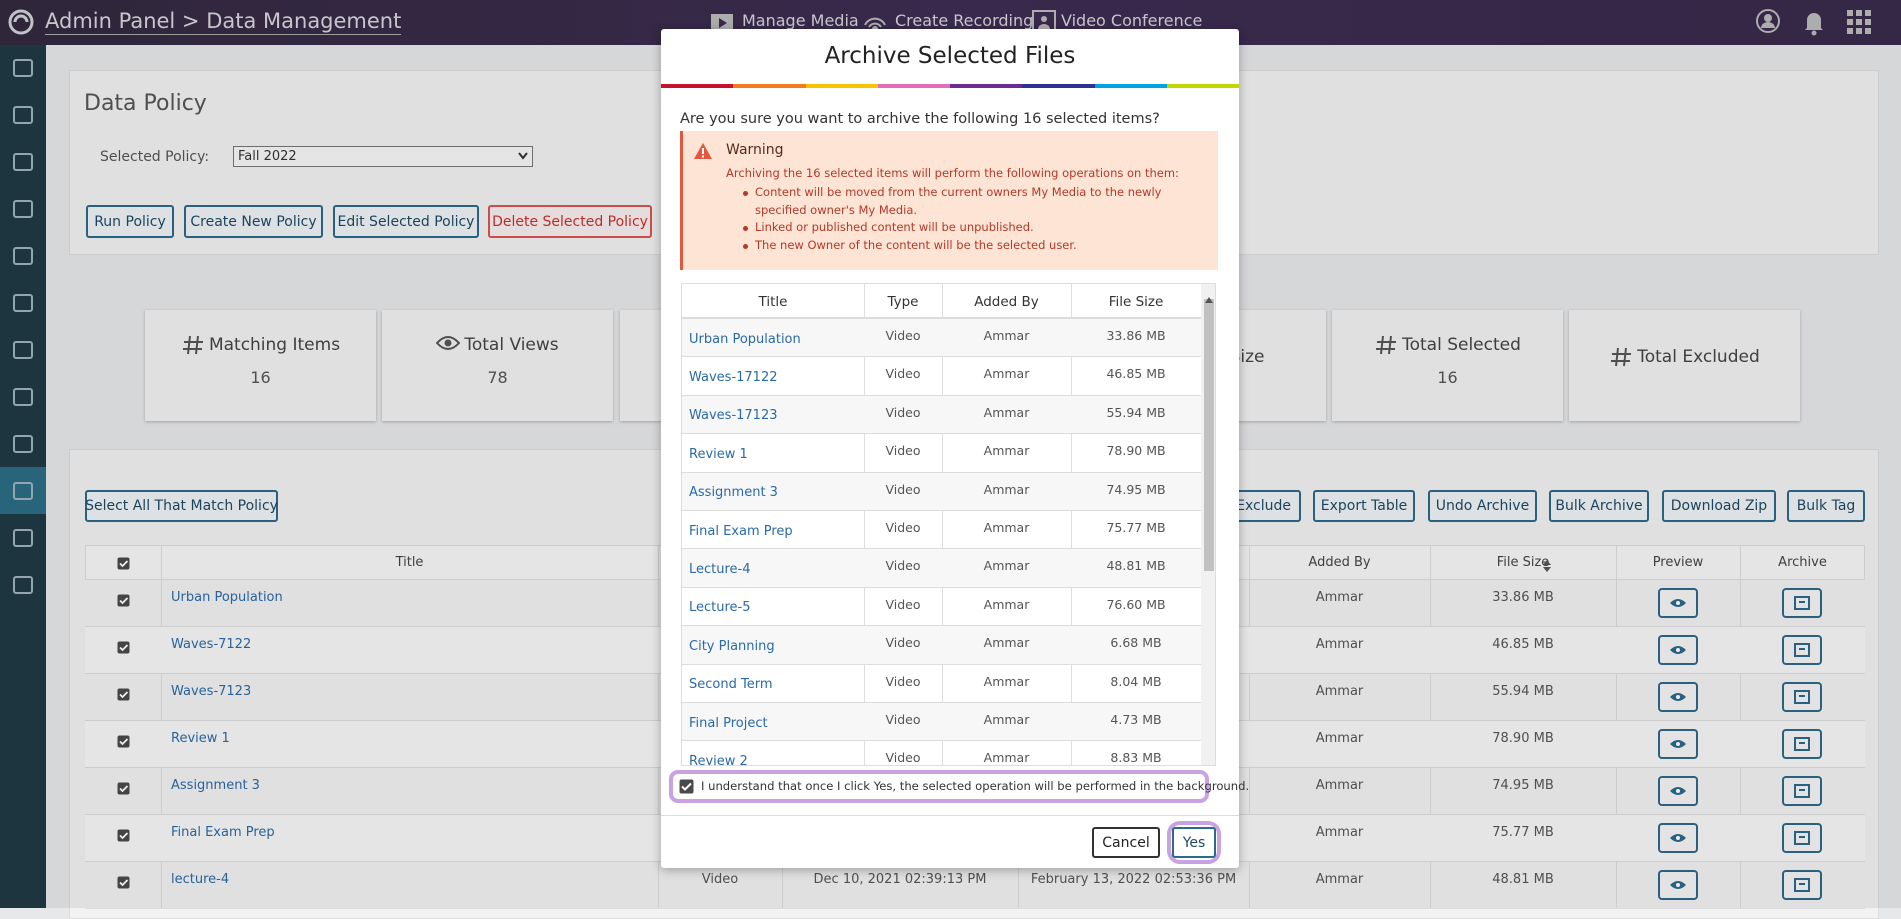 Image resolution: width=1901 pixels, height=919 pixels. What do you see at coordinates (1523, 644) in the screenshot?
I see `row-size: 46.85 MB` at bounding box center [1523, 644].